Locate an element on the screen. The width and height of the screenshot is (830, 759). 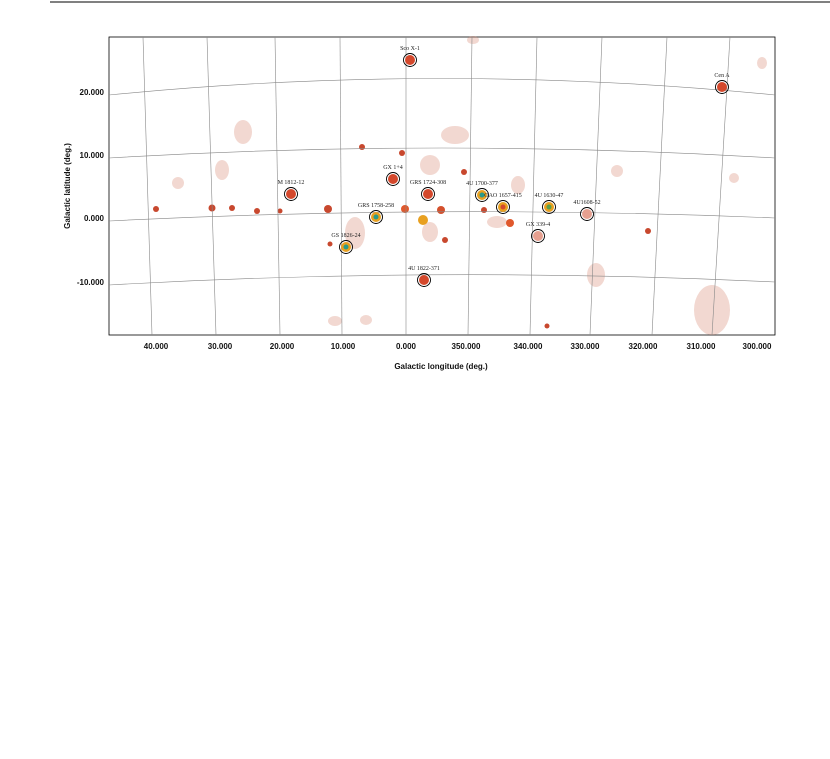
source: 4U1608-52 is located at coordinates (587, 210).